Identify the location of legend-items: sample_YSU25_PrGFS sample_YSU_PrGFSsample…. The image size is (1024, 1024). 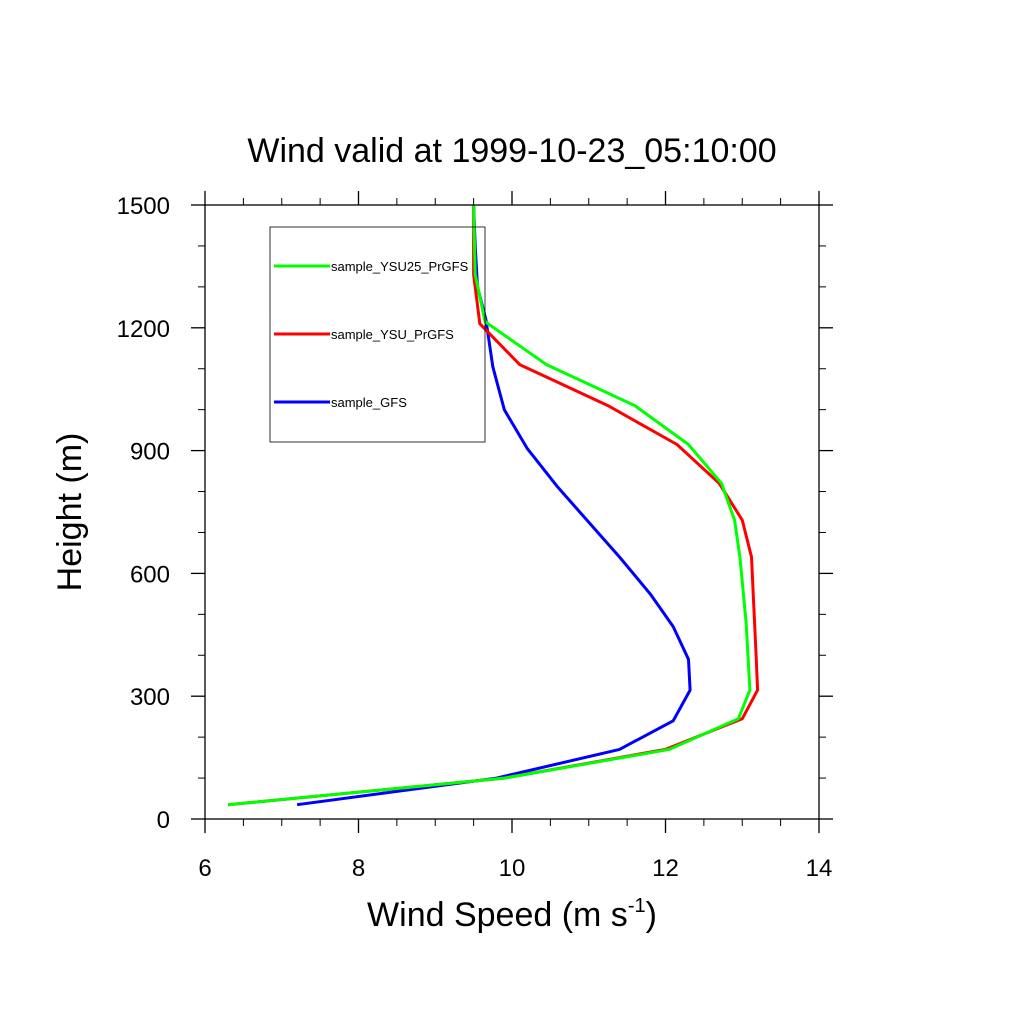
(371, 334).